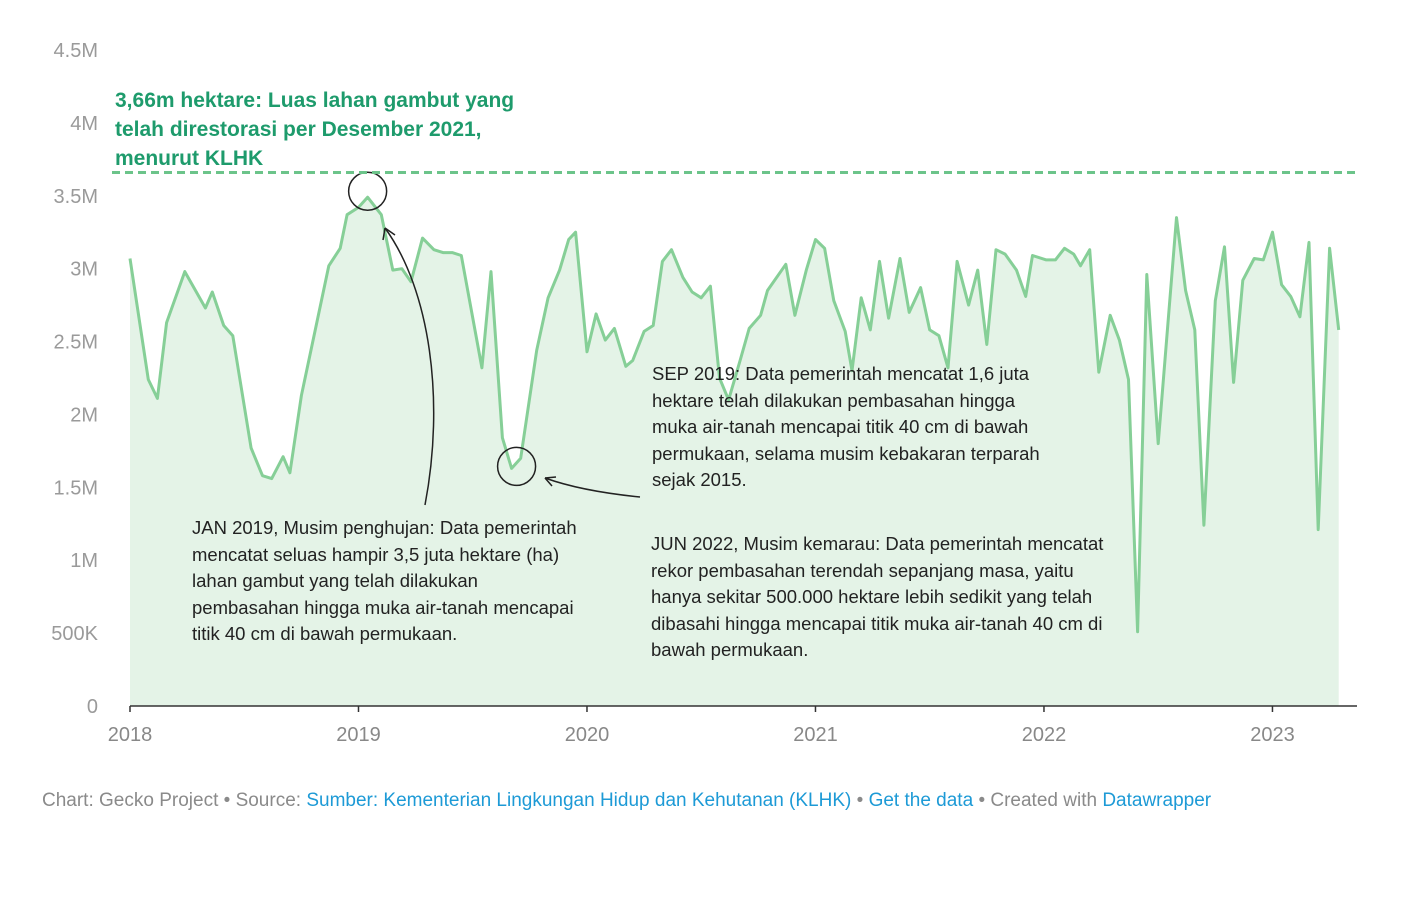 The image size is (1406, 904). I want to click on y-tick-label: 2.5M, so click(76, 343).